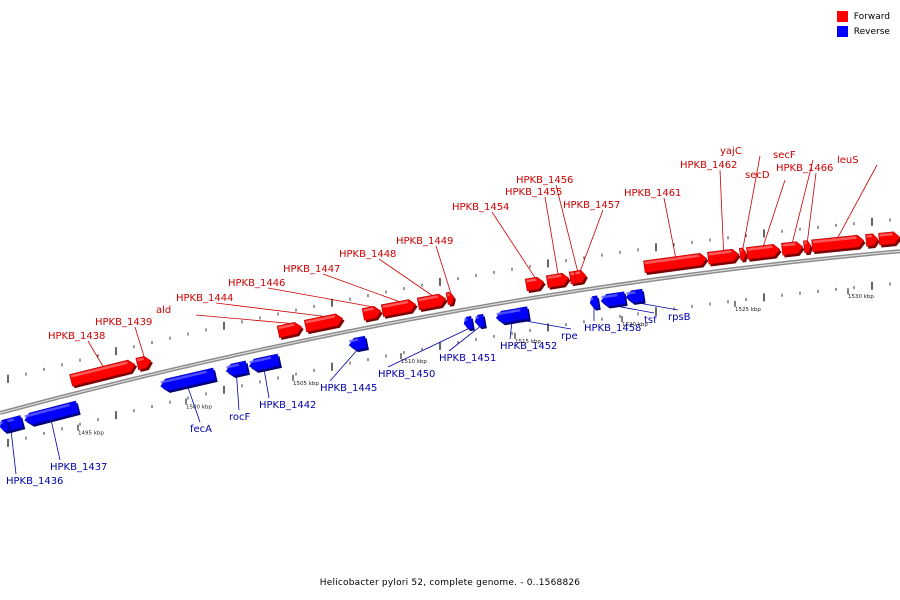  Describe the element at coordinates (614, 300) in the screenshot. I see `gene-tsf` at that location.